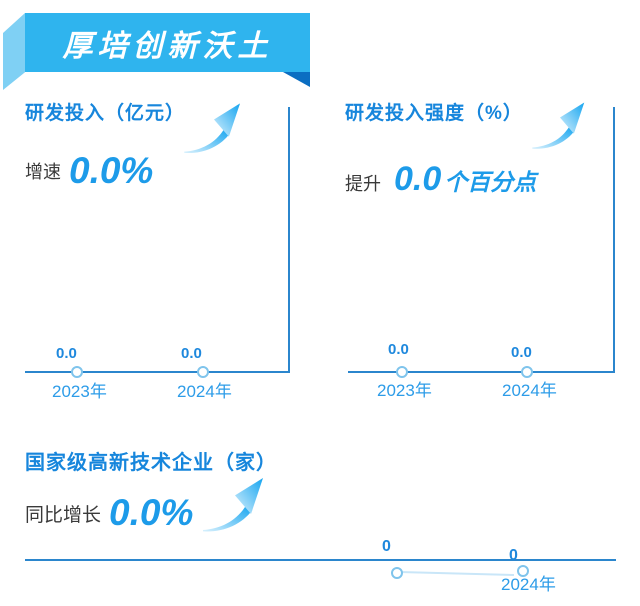 The height and width of the screenshot is (606, 640). I want to click on banner-title: 厚培创新沃土, so click(167, 46).